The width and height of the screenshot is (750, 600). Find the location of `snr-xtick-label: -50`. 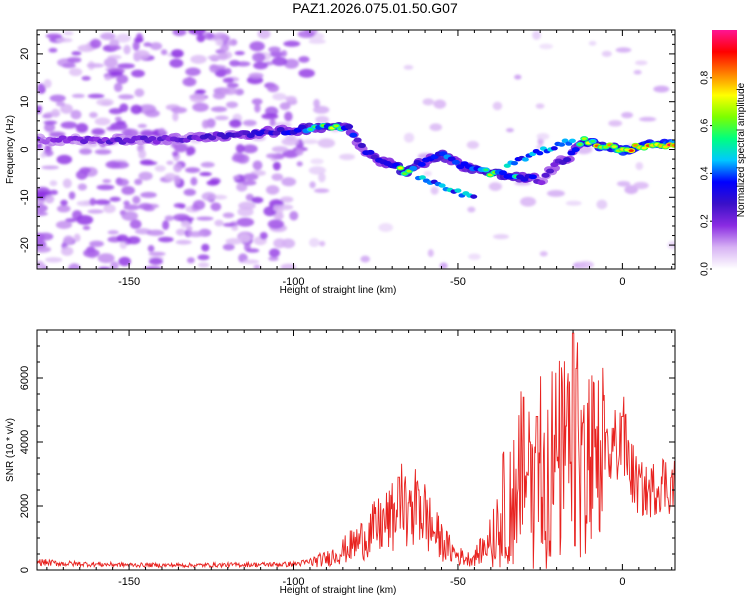

snr-xtick-label: -50 is located at coordinates (458, 582).